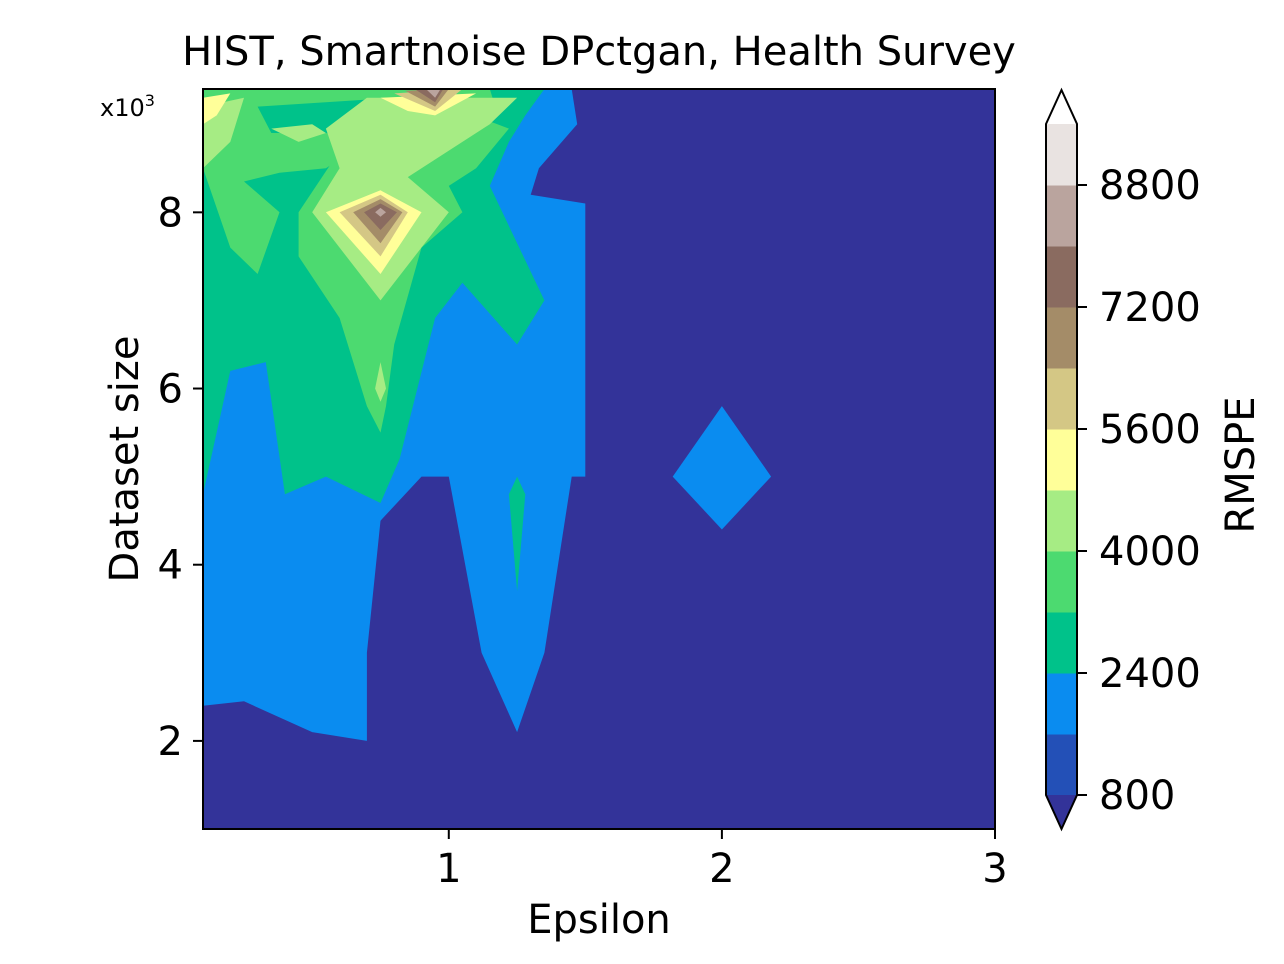 The image size is (1284, 964). Describe the element at coordinates (721, 869) in the screenshot. I see `x-tick-label: 2` at that location.